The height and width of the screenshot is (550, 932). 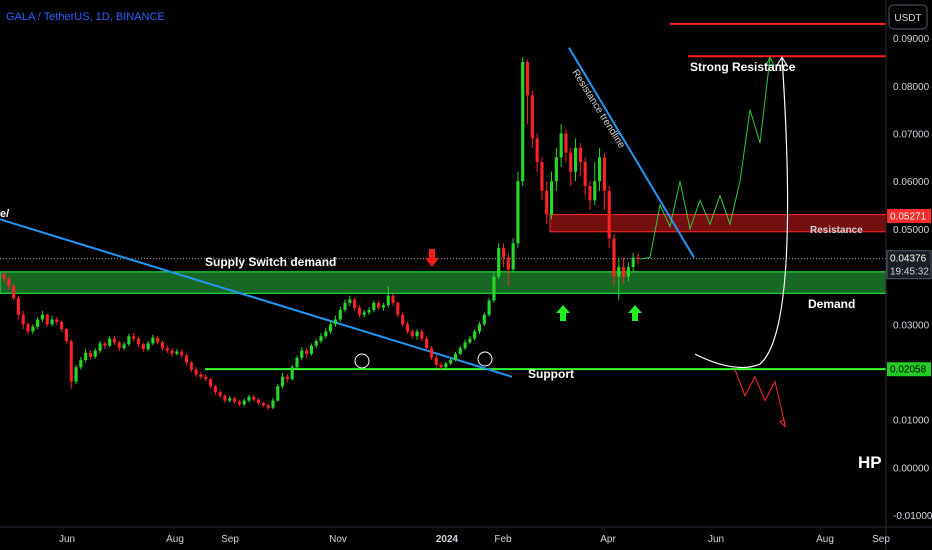 What do you see at coordinates (908, 216) in the screenshot?
I see `resistance-price-badge-text: 0.05271` at bounding box center [908, 216].